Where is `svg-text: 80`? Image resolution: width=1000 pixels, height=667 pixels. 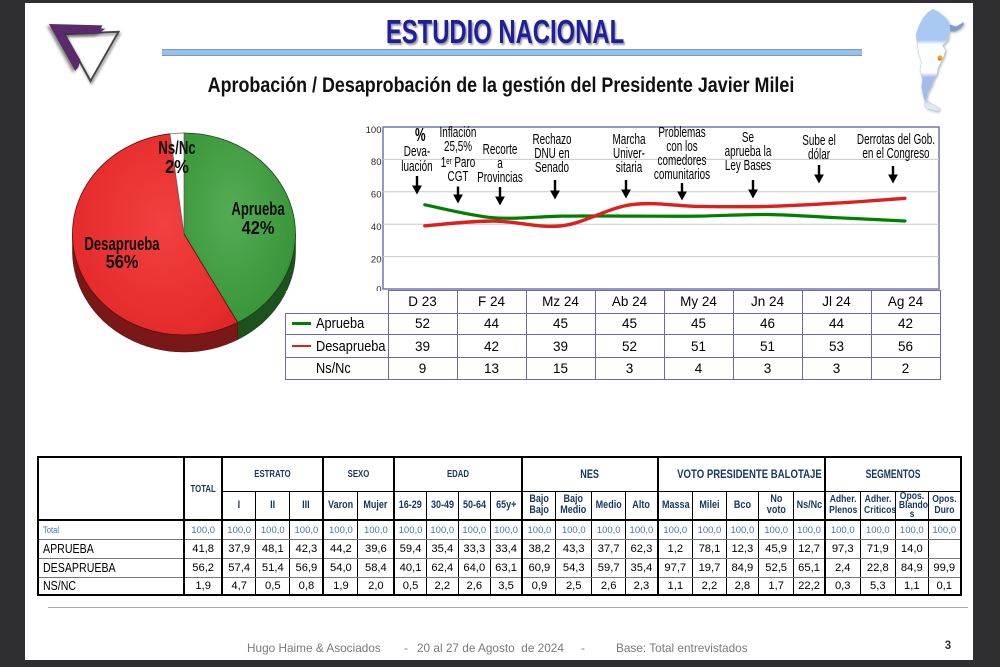
svg-text: 80 is located at coordinates (376, 162).